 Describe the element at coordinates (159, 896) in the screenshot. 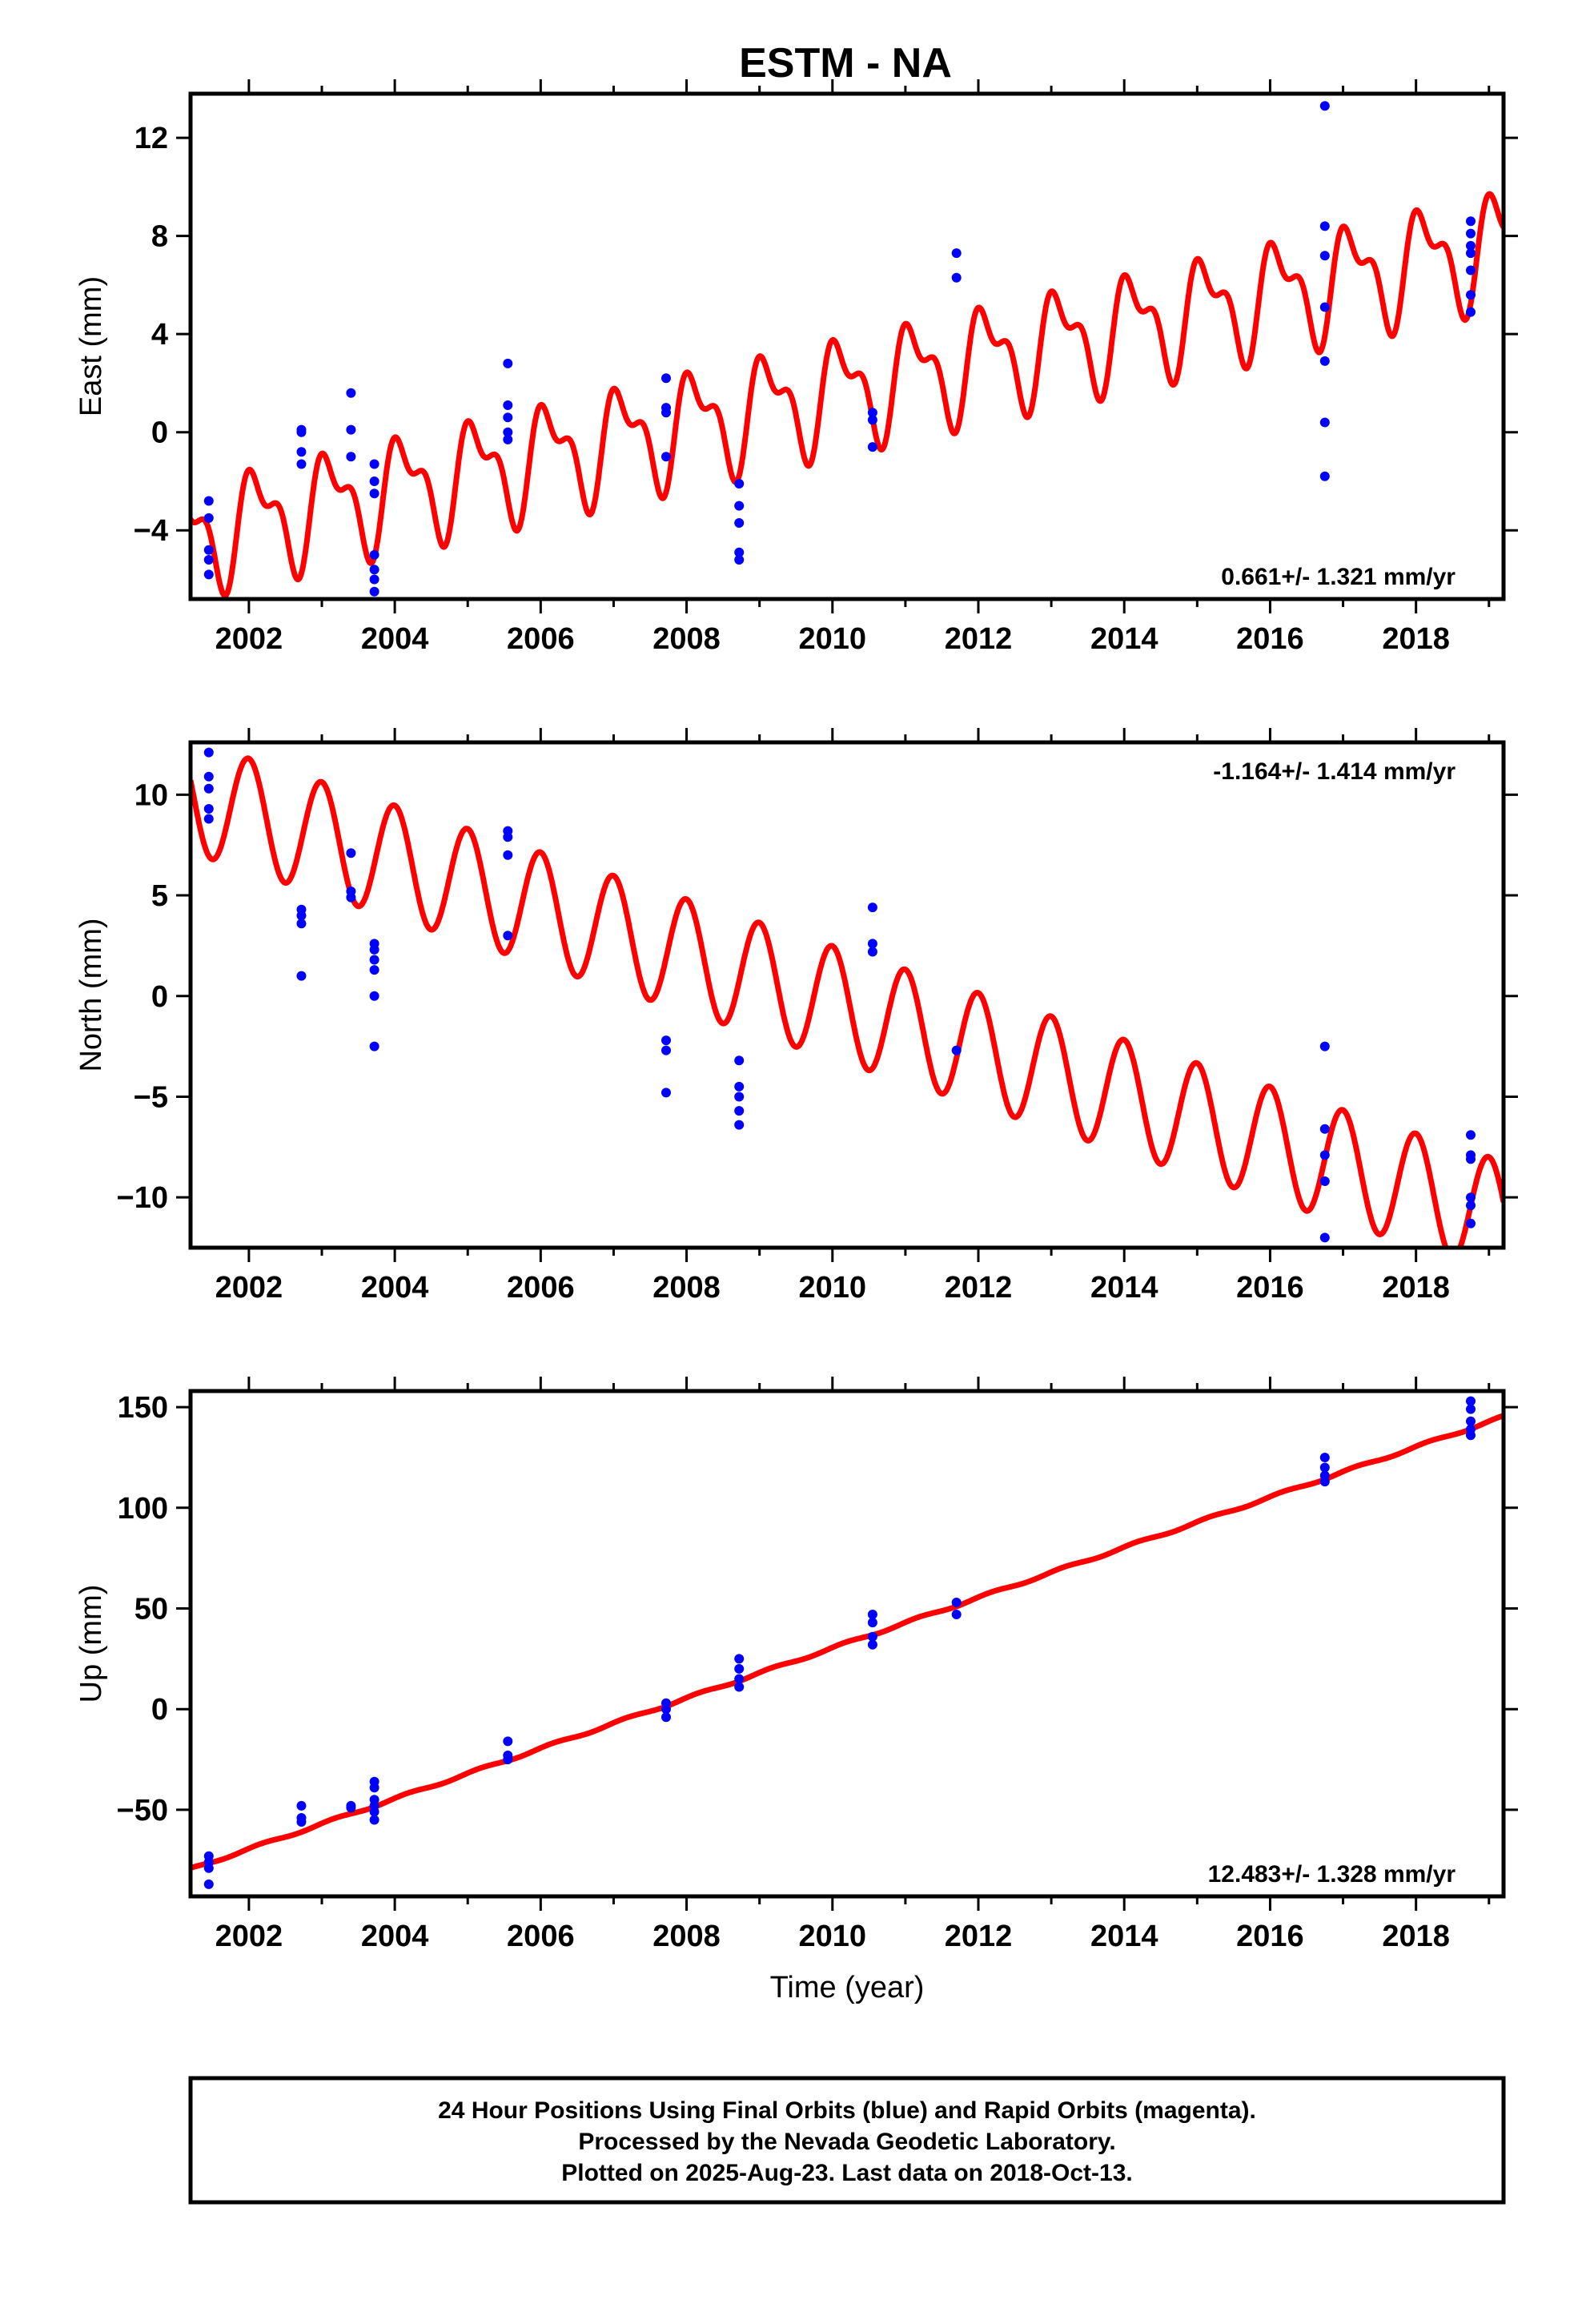

I see `north-y-tick-label: 5` at that location.